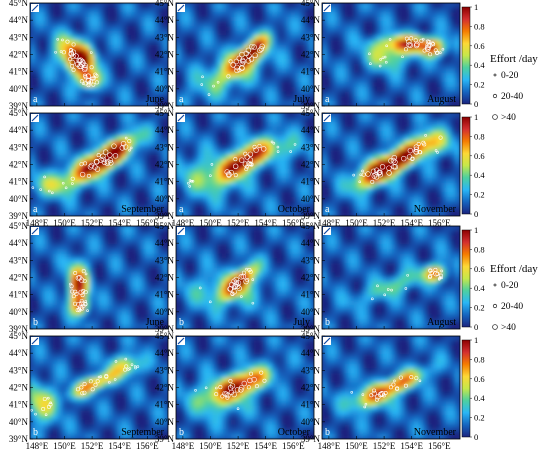 The image size is (550, 450). Describe the element at coordinates (165, 216) in the screenshot. I see `y-tick-label: 39°N` at that location.